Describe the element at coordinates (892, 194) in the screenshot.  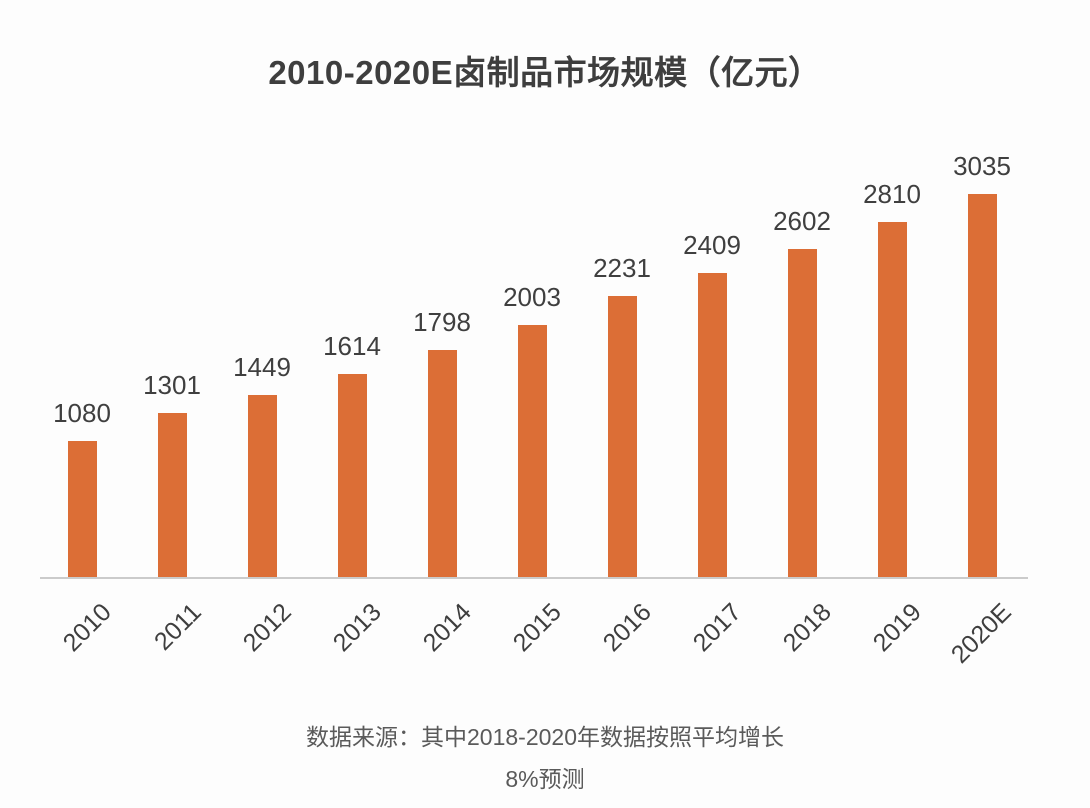
I see `value-label-2019: 2810` at that location.